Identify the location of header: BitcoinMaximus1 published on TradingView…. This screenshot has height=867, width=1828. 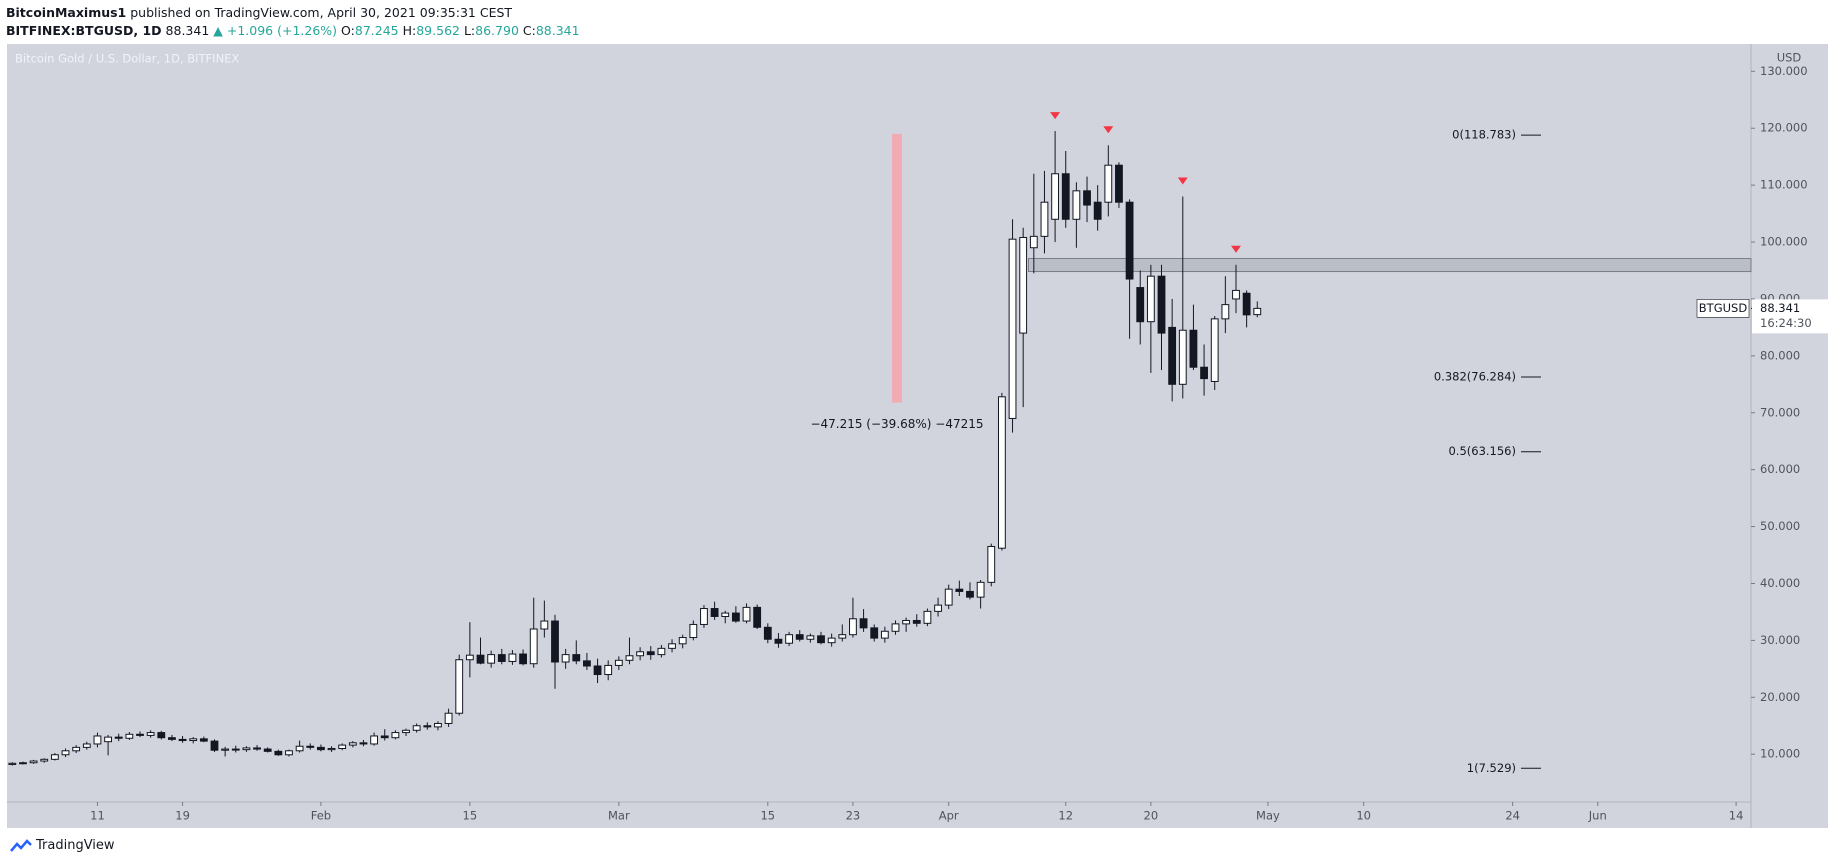
(293, 22).